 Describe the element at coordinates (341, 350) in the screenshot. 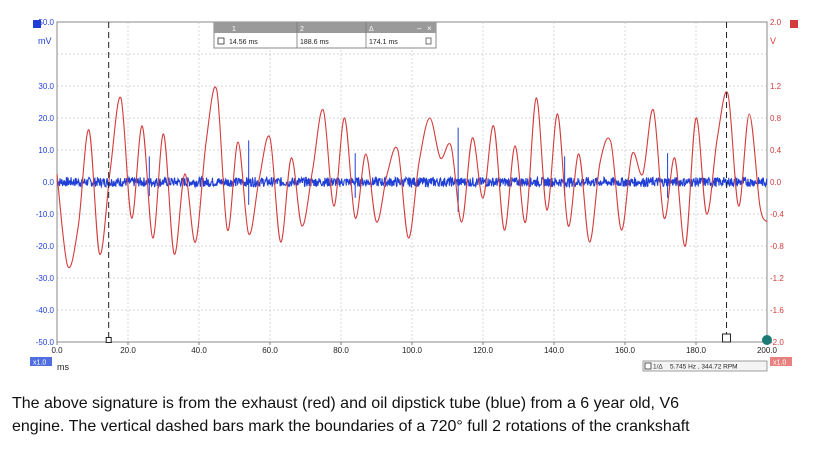

I see `x-tick-label: 80.0` at that location.